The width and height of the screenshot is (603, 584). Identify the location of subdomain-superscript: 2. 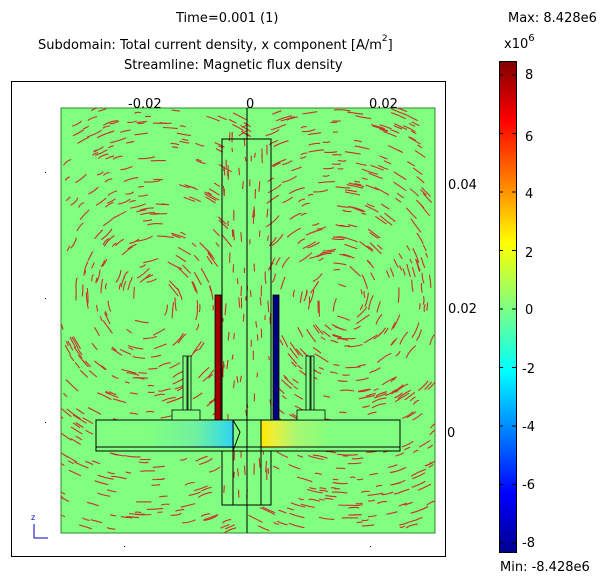
(384, 39).